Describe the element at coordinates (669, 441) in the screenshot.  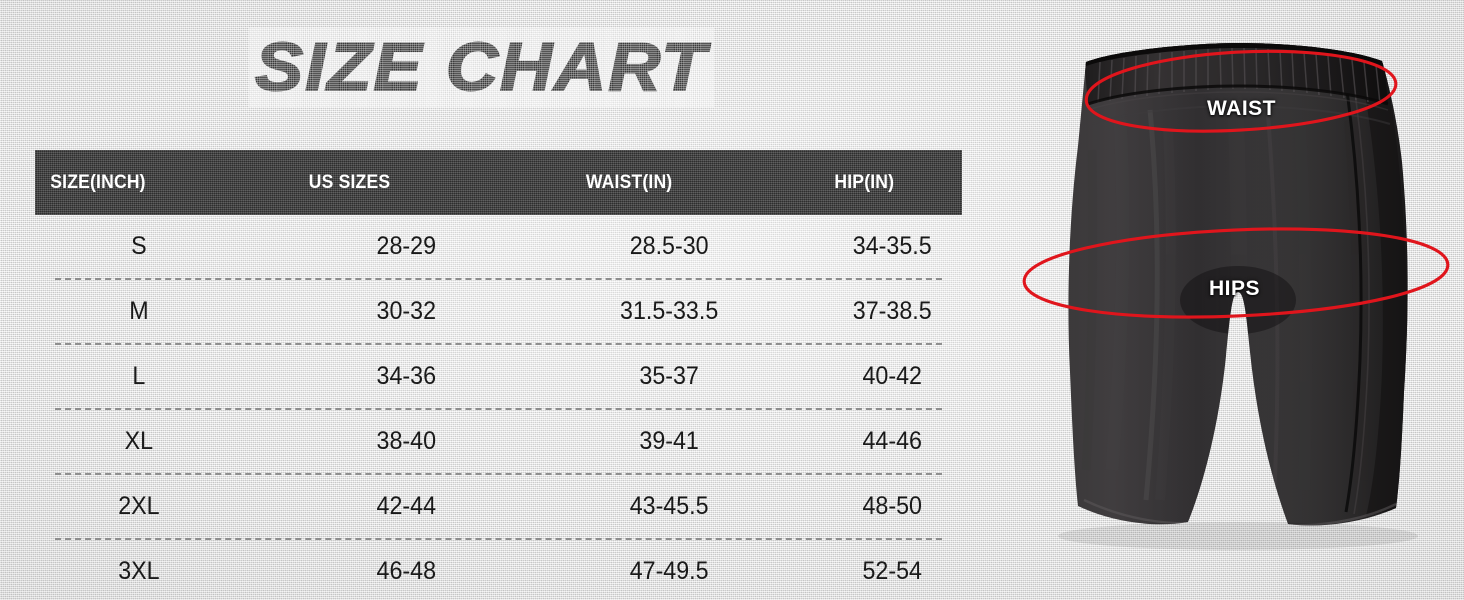
I see `cell-waist: 39-41` at that location.